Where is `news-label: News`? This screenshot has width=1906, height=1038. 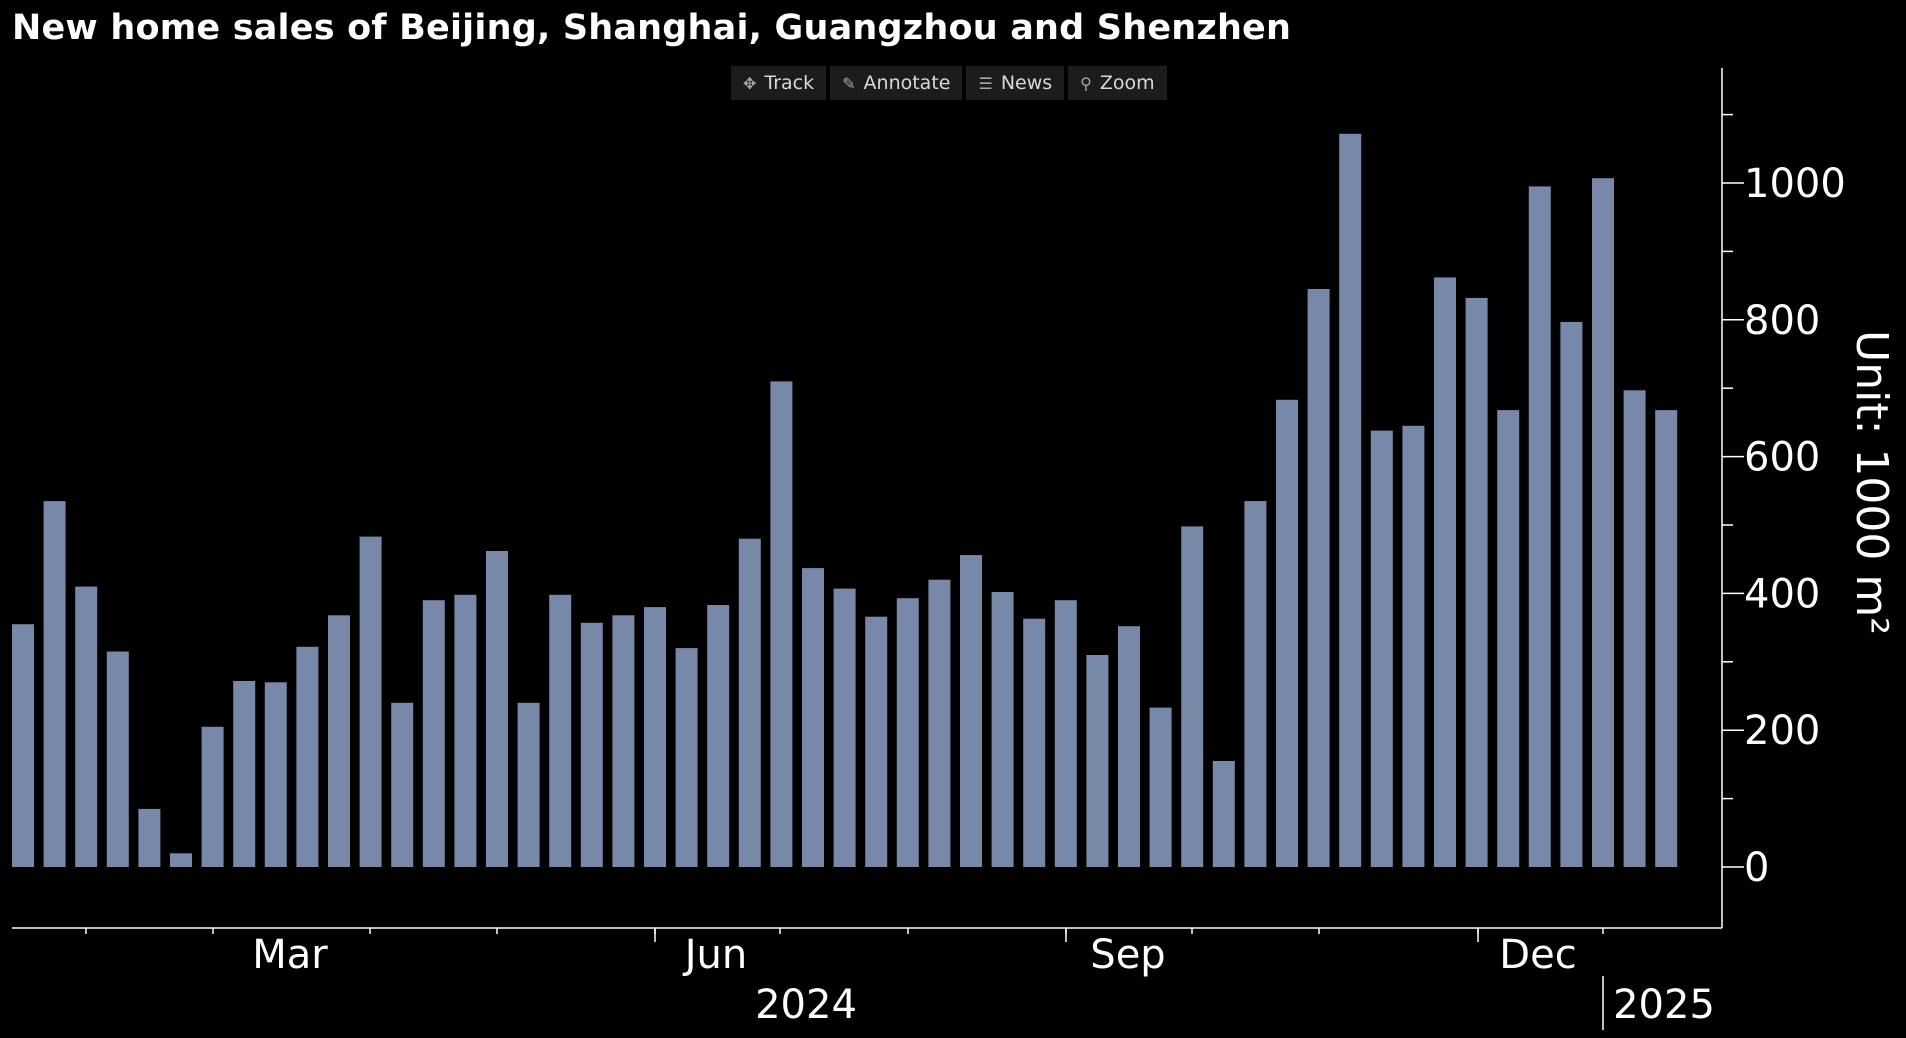 news-label: News is located at coordinates (1026, 83).